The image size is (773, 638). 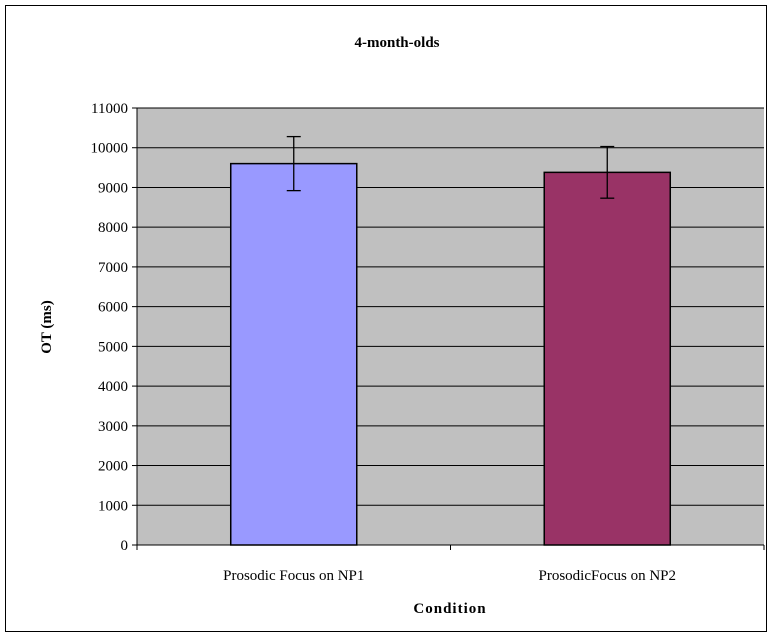 What do you see at coordinates (47, 326) in the screenshot?
I see `y-axis-title: OT (ms)` at bounding box center [47, 326].